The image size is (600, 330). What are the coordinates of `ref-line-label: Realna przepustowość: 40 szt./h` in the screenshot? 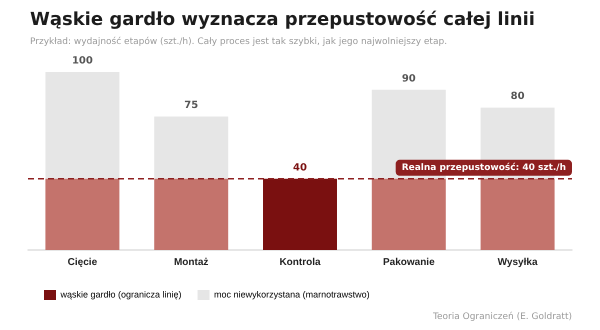 It's located at (484, 168).